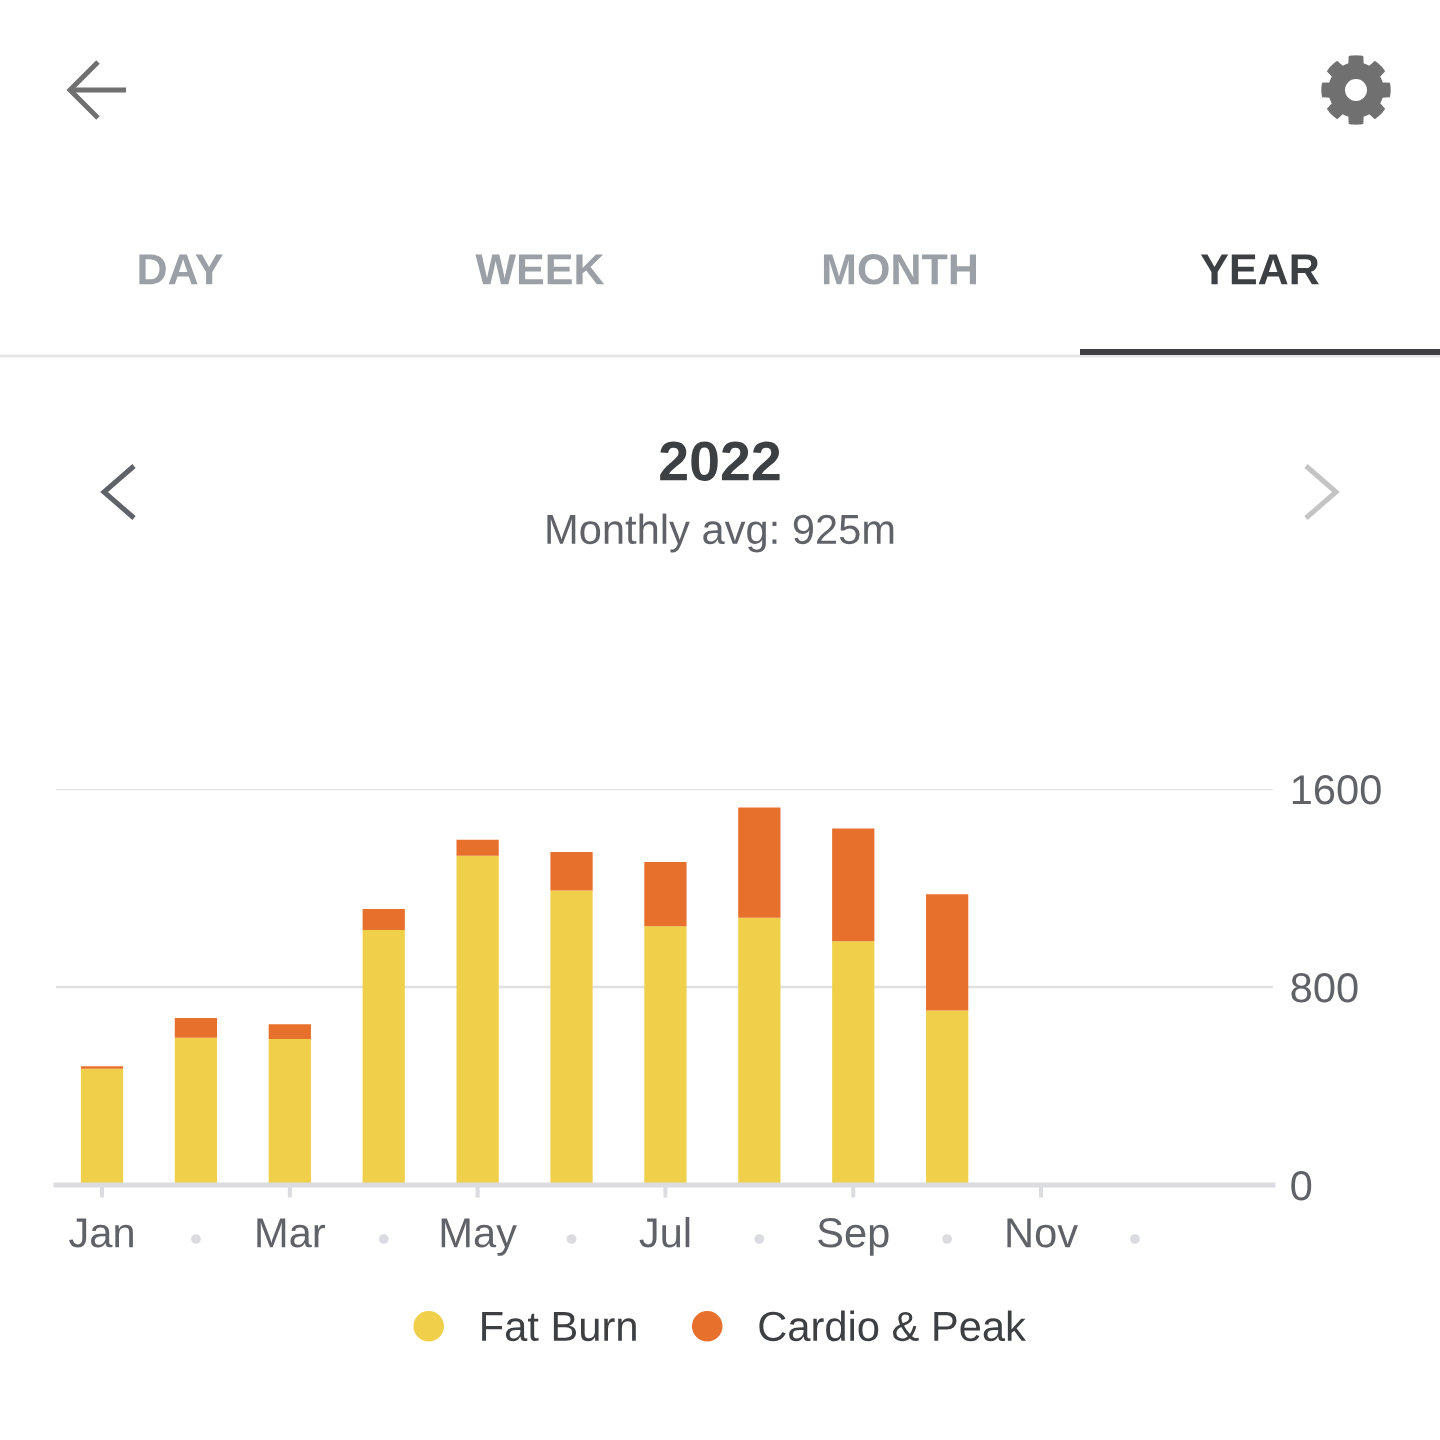 This screenshot has width=1440, height=1440. I want to click on x-tick-label: Jan, so click(101, 1233).